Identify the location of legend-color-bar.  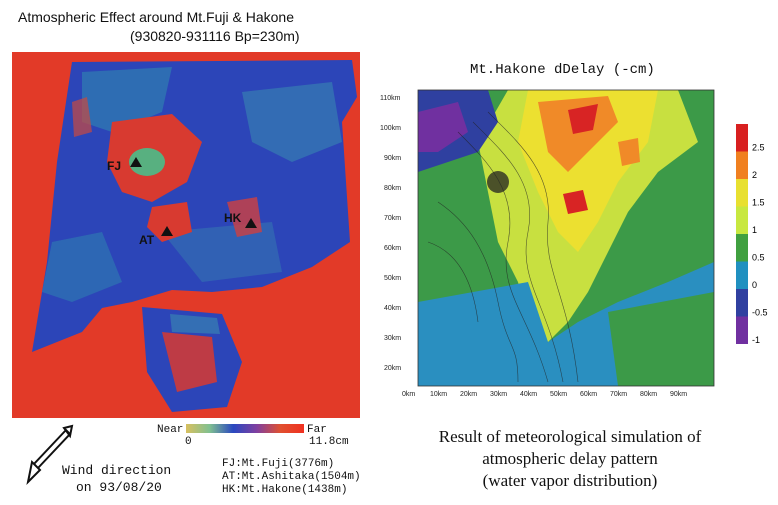
(245, 428).